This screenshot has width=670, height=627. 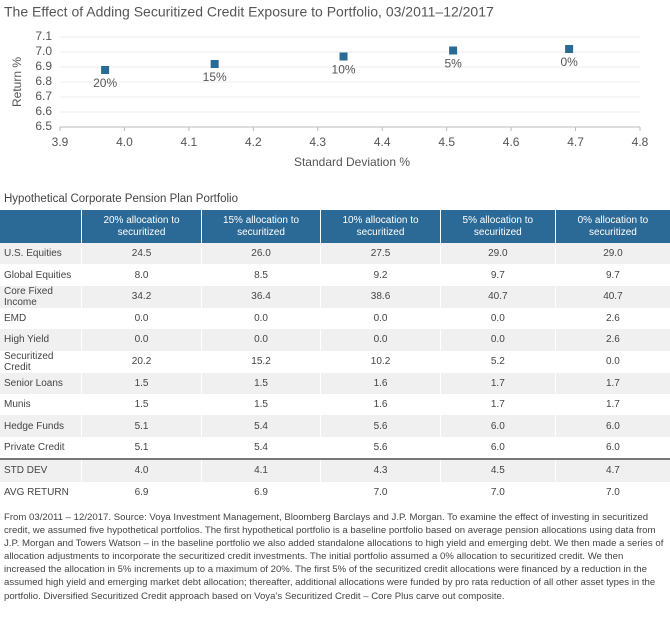 I want to click on point-label: 20%, so click(x=105, y=83).